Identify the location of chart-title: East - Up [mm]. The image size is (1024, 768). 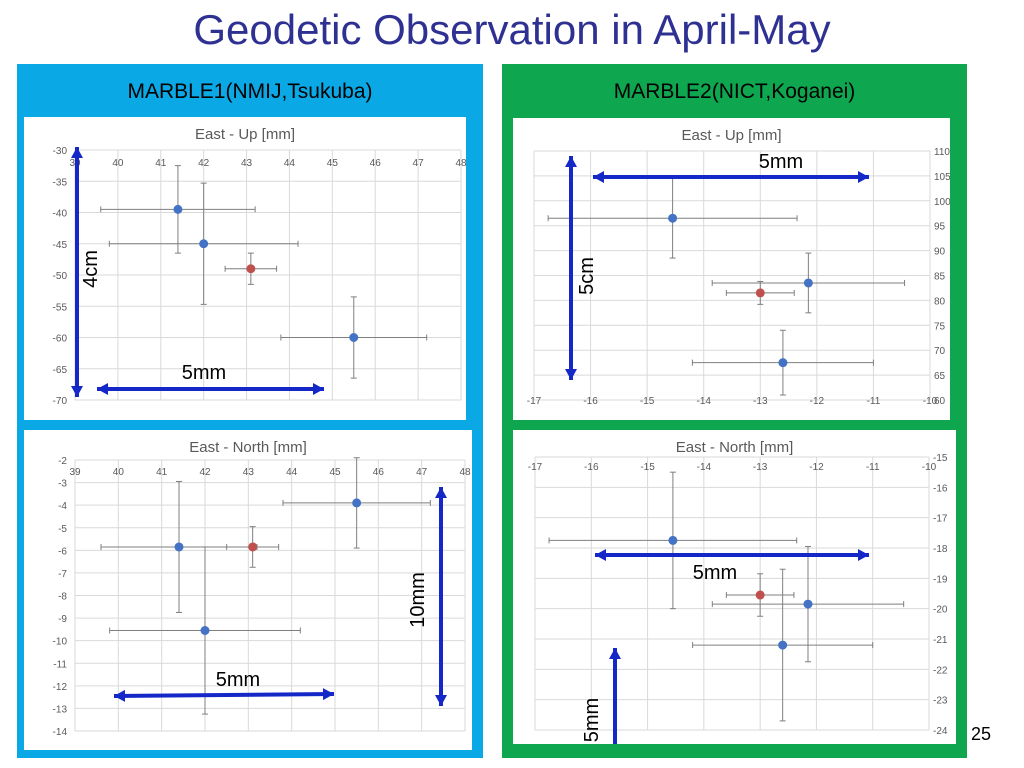
(731, 135).